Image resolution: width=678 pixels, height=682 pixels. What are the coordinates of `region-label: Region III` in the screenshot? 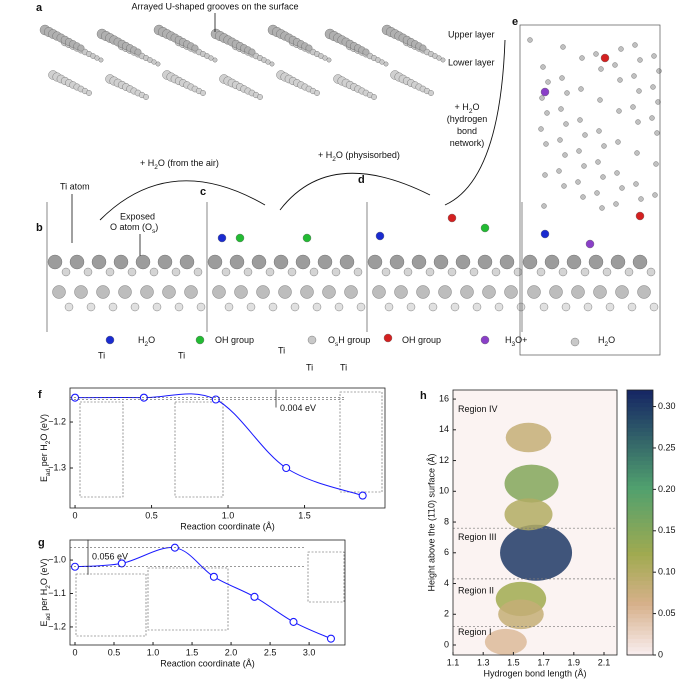 It's located at (477, 537).